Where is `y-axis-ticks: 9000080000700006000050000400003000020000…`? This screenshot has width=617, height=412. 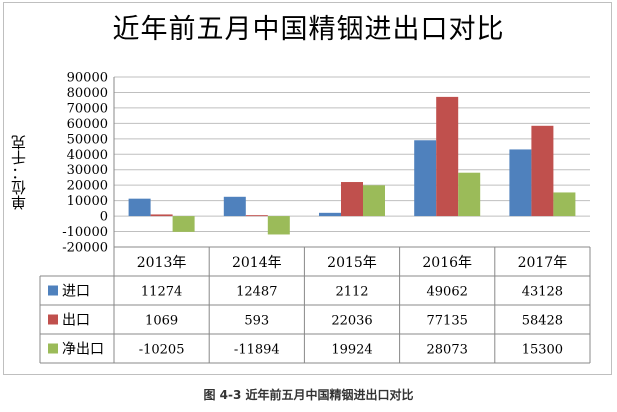 y-axis-ticks: 9000080000700006000050000400003000020000… is located at coordinates (85, 163).